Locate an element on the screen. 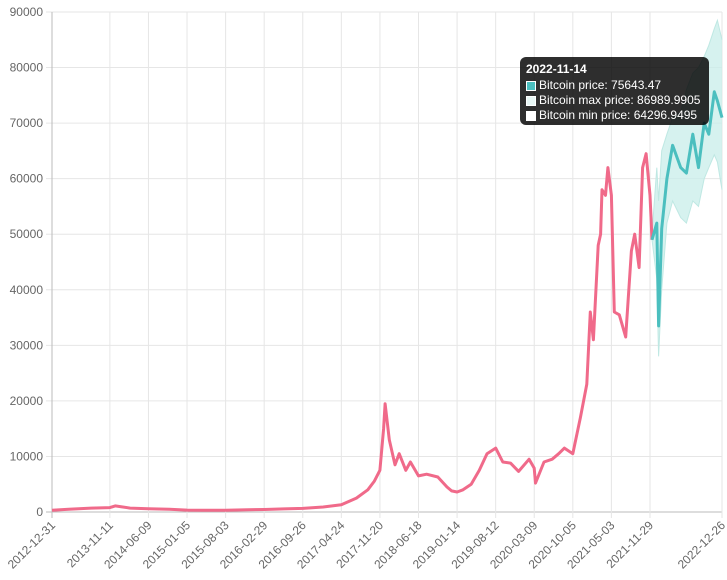 This screenshot has width=727, height=580. y-tick-label: 90000 is located at coordinates (27, 12).